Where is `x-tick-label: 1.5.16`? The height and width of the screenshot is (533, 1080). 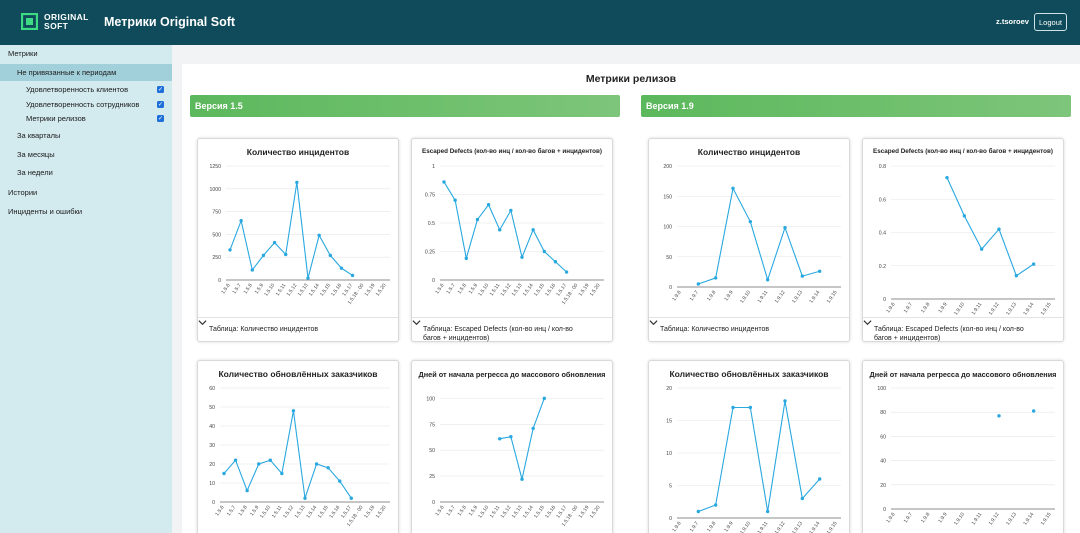 x-tick-label: 1.5.16 is located at coordinates (550, 512).